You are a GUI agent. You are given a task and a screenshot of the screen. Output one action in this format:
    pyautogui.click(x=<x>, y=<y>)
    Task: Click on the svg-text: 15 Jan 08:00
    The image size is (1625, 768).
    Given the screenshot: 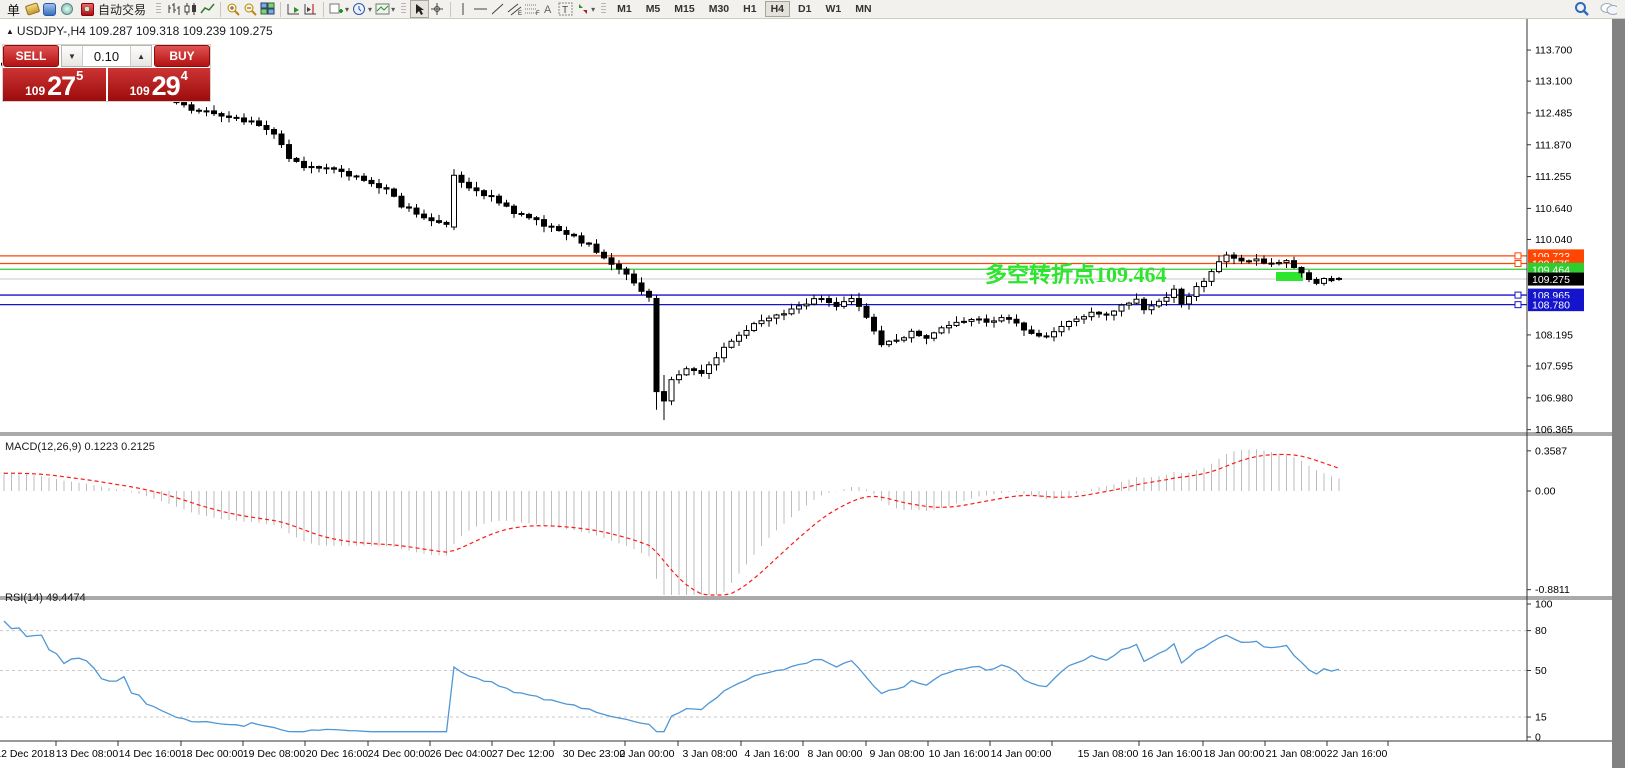 What is the action you would take?
    pyautogui.click(x=1108, y=754)
    